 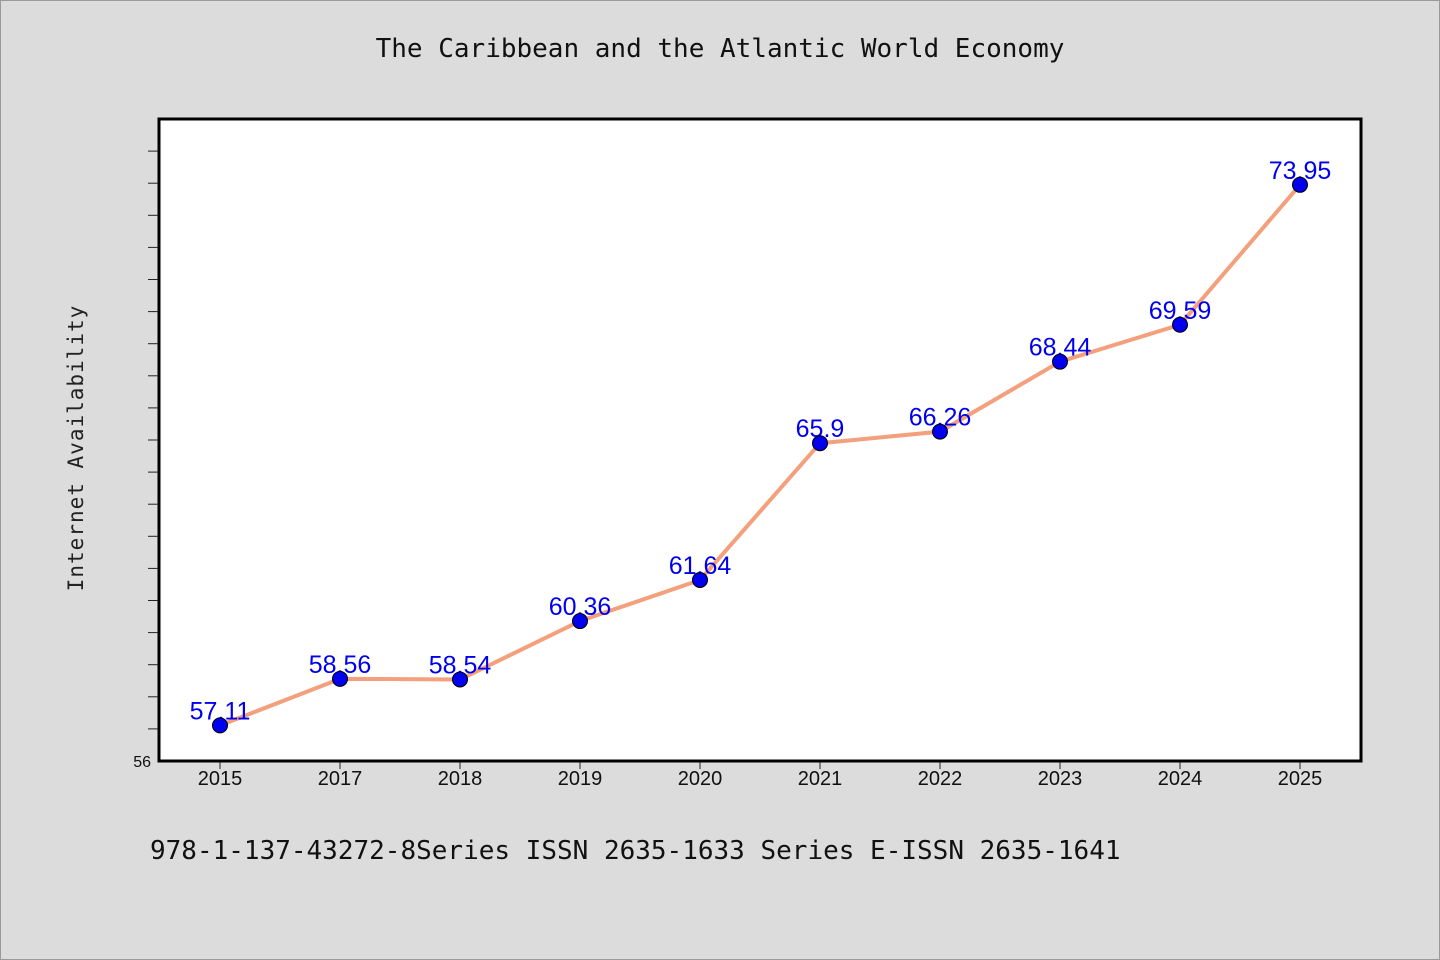 What do you see at coordinates (220, 779) in the screenshot?
I see `x-tick-label: 2015` at bounding box center [220, 779].